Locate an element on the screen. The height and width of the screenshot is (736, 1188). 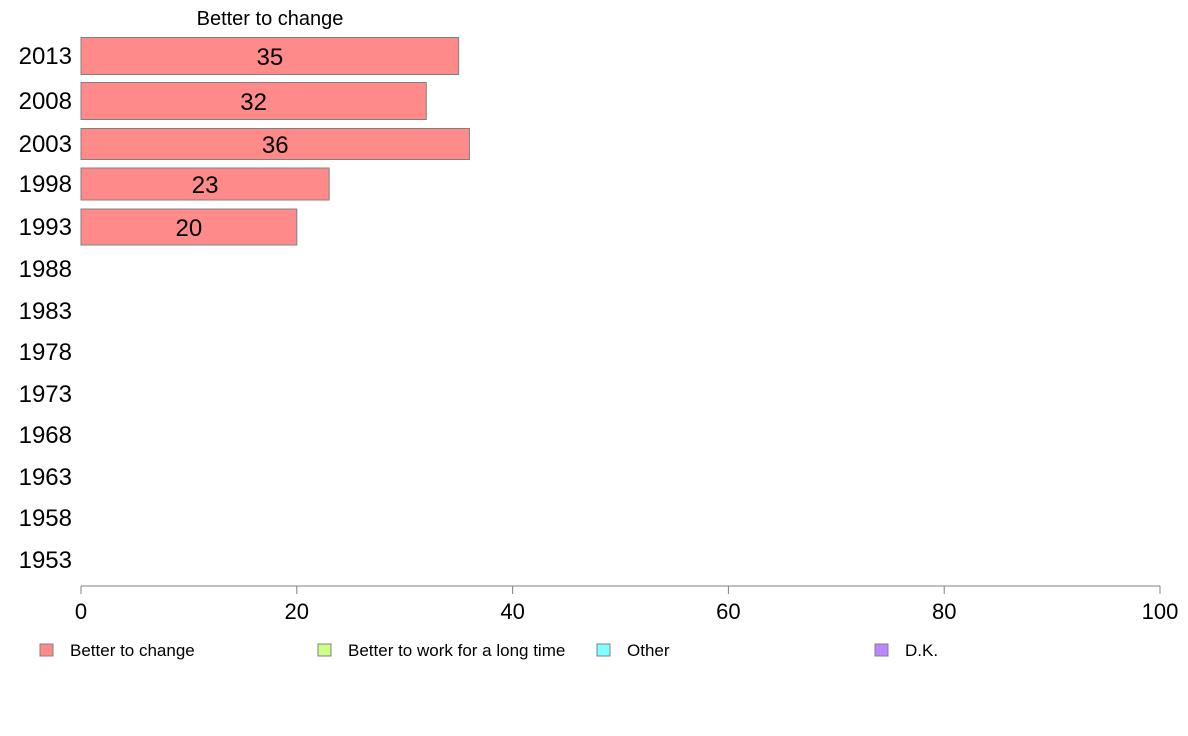
category-label: 2003 is located at coordinates (45, 144).